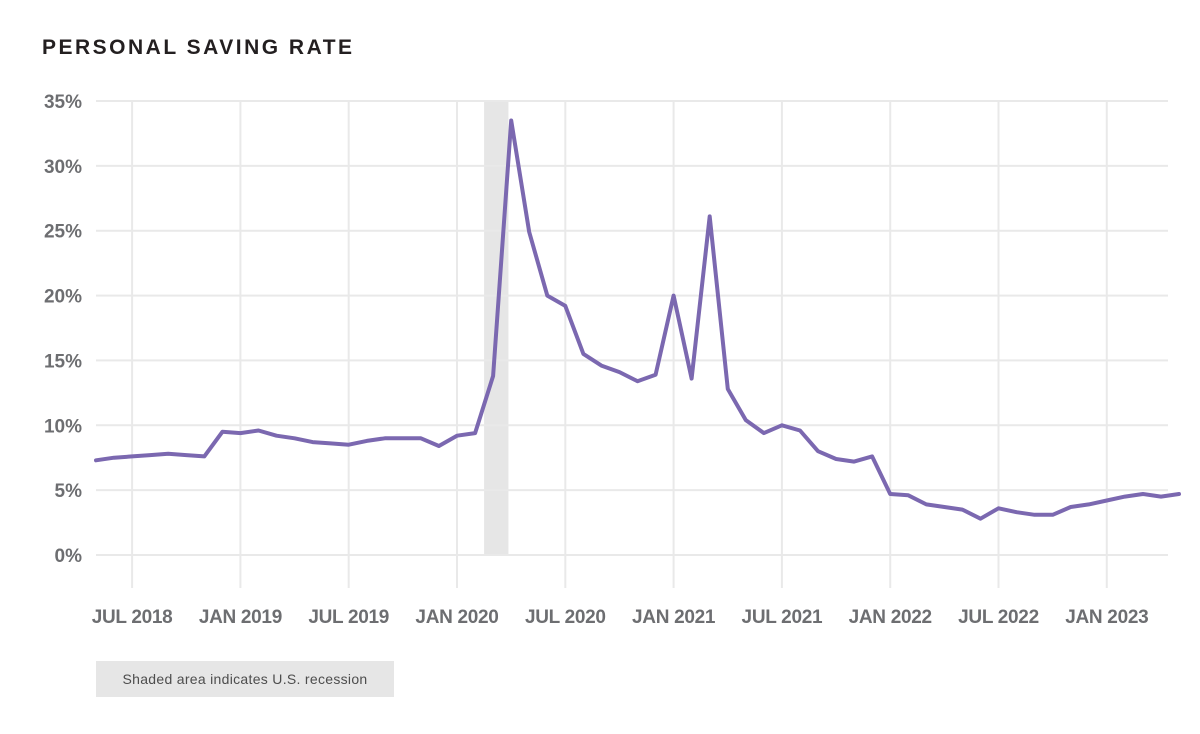 The width and height of the screenshot is (1200, 734). Describe the element at coordinates (456, 617) in the screenshot. I see `x-tick-label: JAN 2020` at that location.